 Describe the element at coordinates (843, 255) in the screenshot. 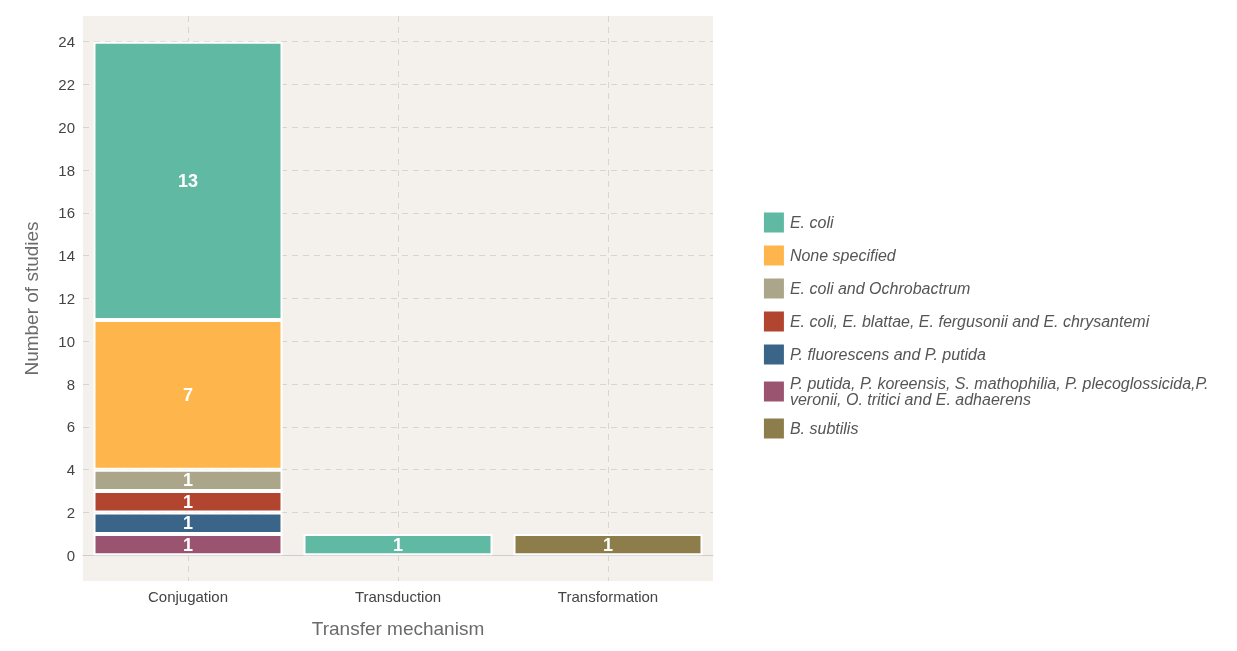

I see `legend-label: None specified` at that location.